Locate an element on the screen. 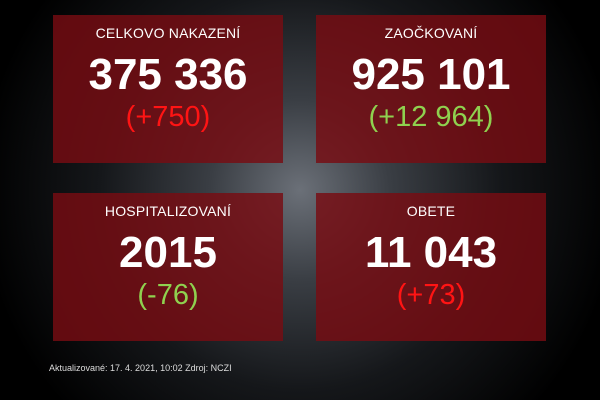  stat-delta: (+750) is located at coordinates (168, 117).